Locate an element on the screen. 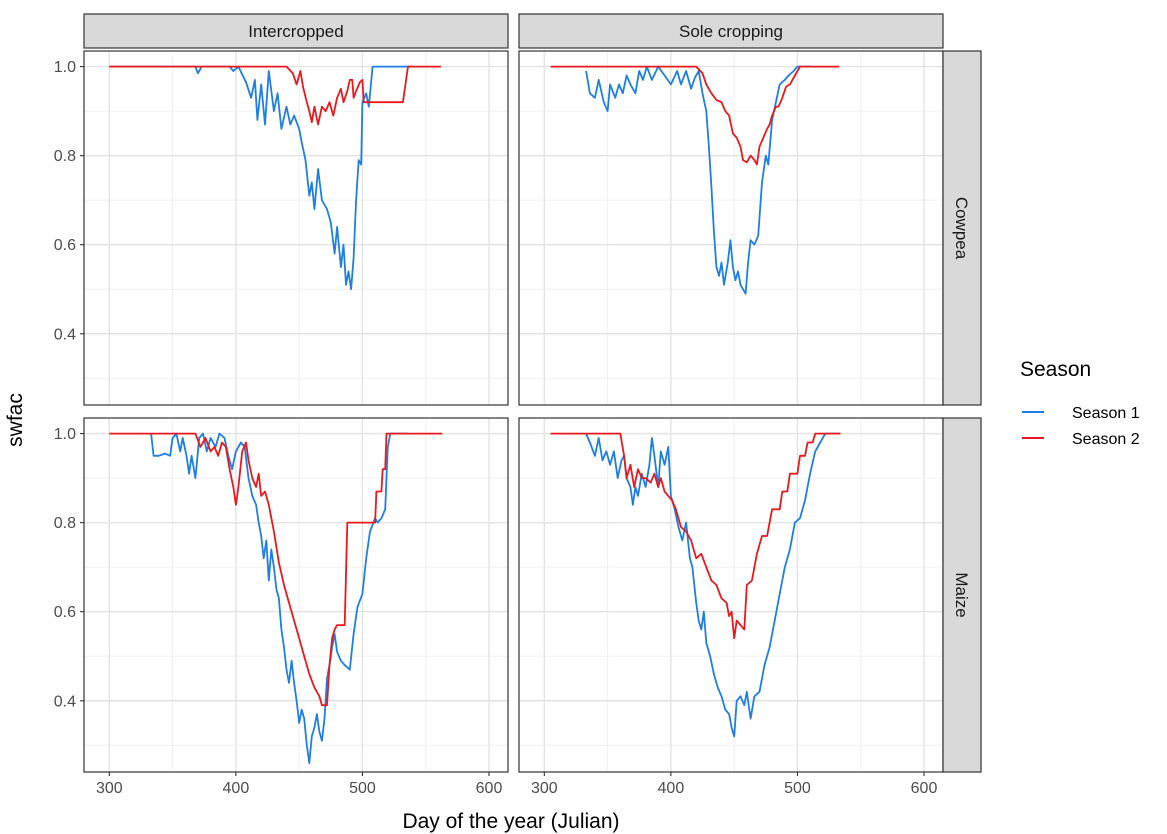 This screenshot has width=1167, height=834. legend-entry: Season 2 is located at coordinates (1081, 439).